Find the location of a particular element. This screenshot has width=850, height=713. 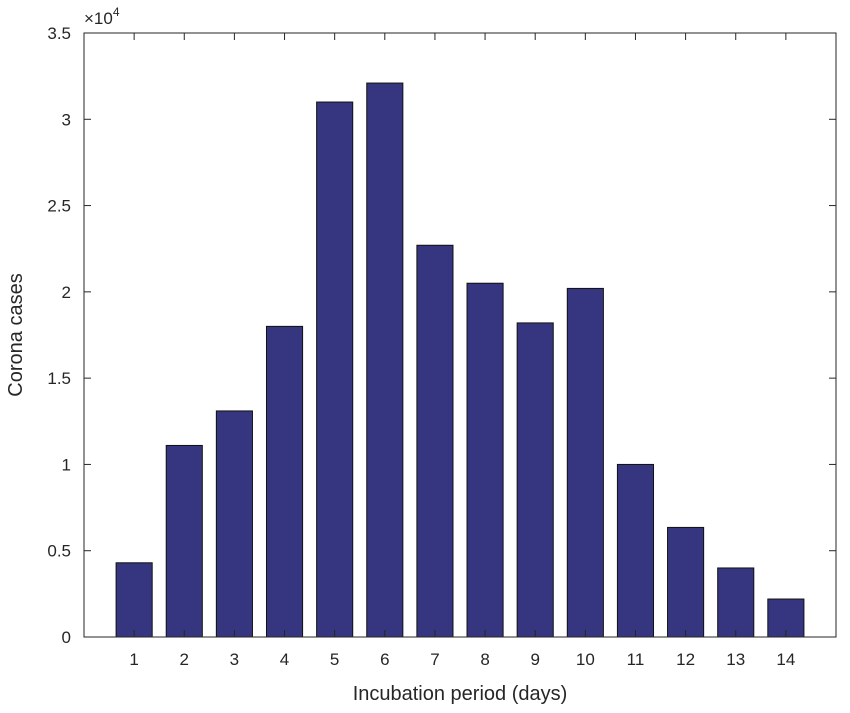

y-tick-label: 1 is located at coordinates (66, 464).